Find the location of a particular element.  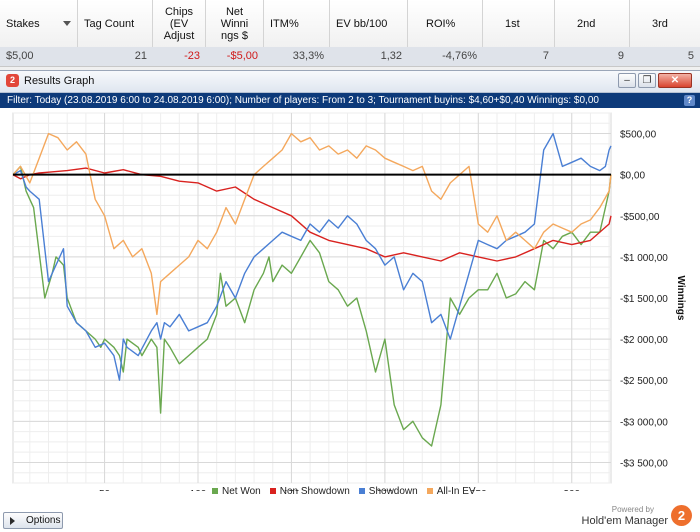

minimize-icon: – is located at coordinates (627, 80).